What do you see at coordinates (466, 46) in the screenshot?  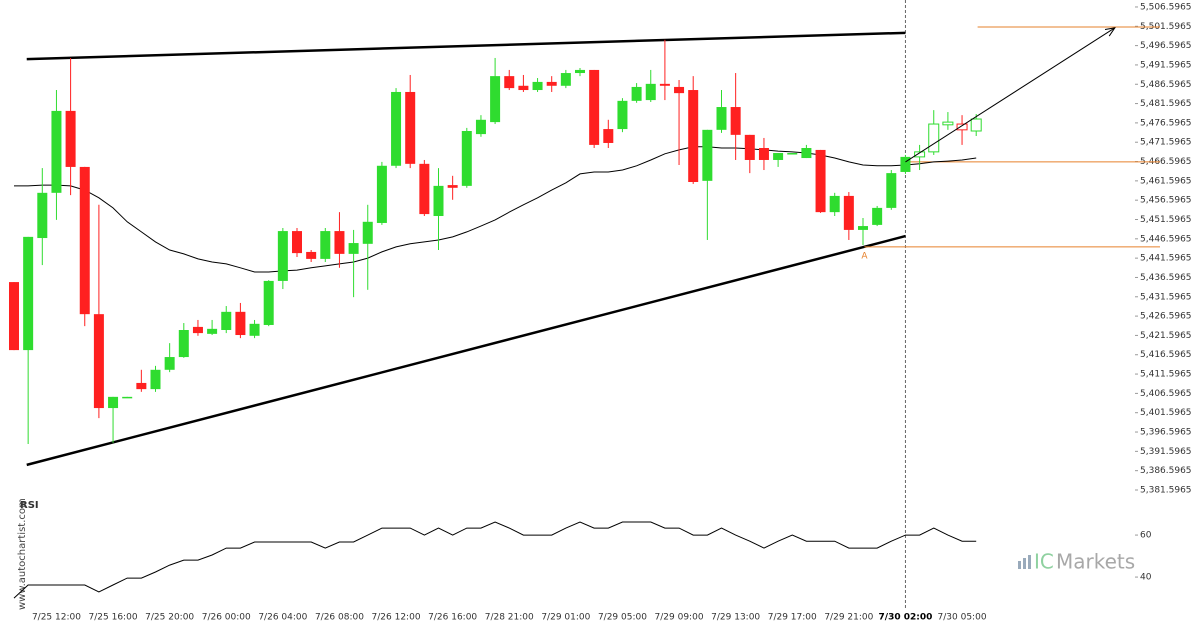 I see `trend-line` at bounding box center [466, 46].